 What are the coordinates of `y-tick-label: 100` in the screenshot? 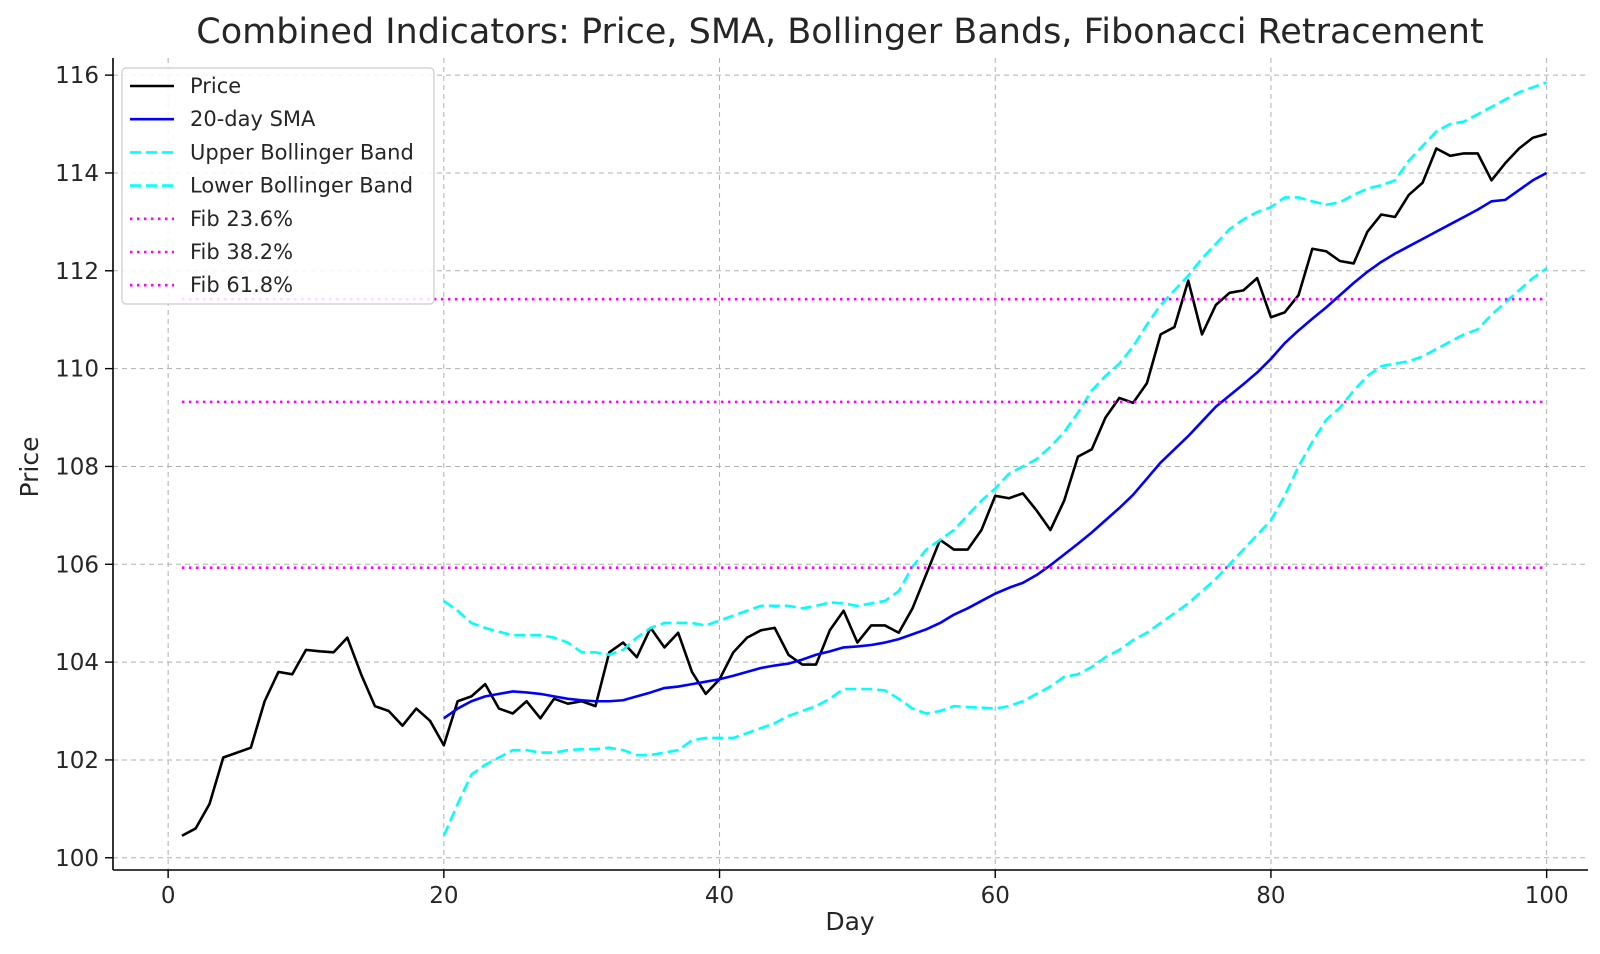 It's located at (77, 859).